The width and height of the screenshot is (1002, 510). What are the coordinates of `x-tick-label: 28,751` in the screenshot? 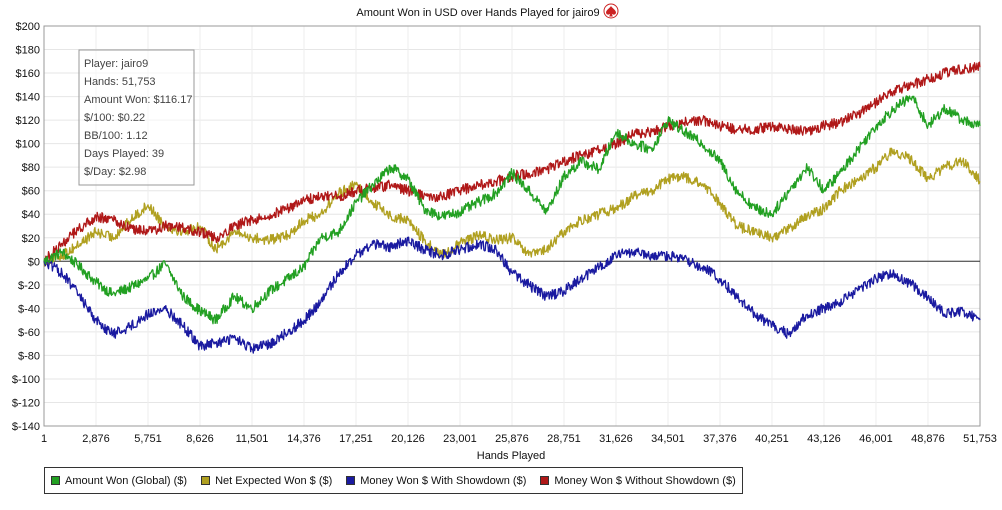 It's located at (564, 439).